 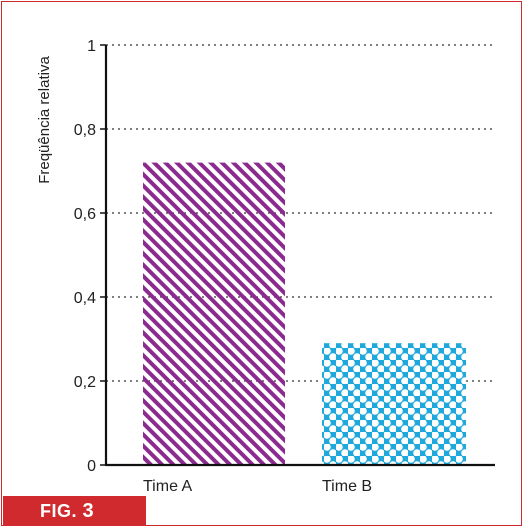 I want to click on figure-tag-number: 3, so click(x=88, y=511).